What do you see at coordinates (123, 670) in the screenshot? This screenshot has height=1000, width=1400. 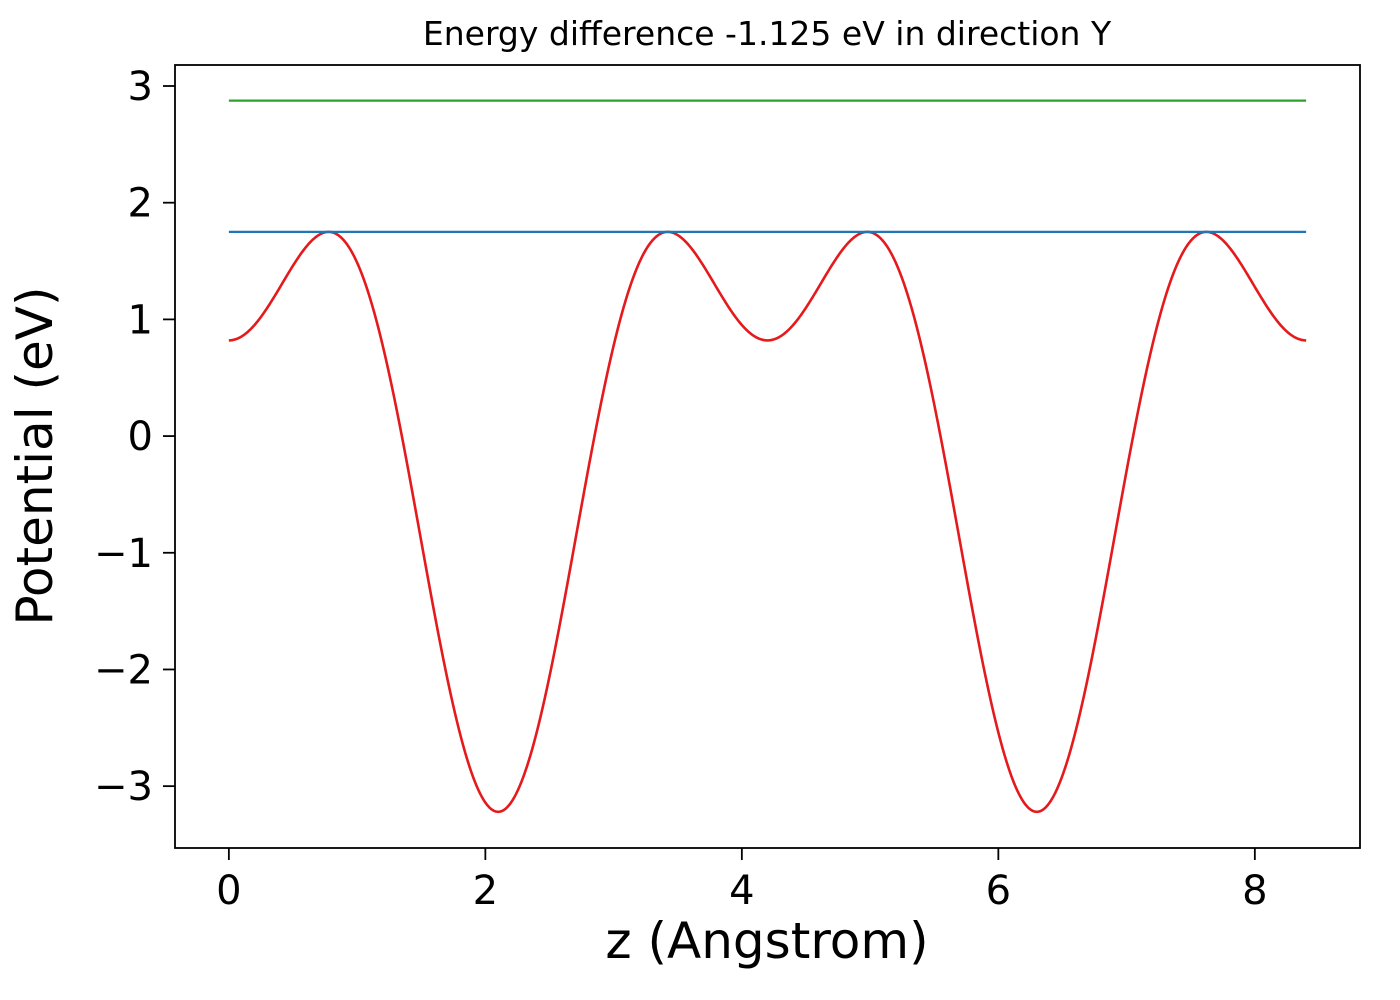 I see `y-tick-label: −2` at bounding box center [123, 670].